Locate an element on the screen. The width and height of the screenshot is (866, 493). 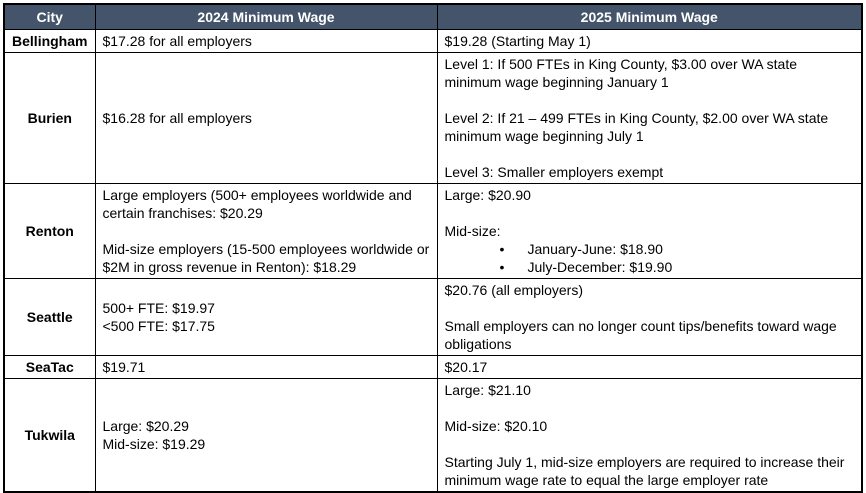
cell-paragraph: $16.28 for all employers is located at coordinates (177, 117).